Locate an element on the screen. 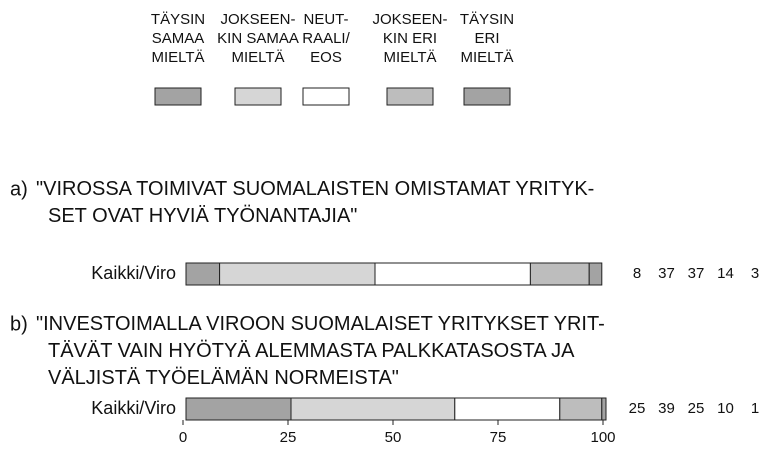  x-tick-label: 25 is located at coordinates (288, 437).